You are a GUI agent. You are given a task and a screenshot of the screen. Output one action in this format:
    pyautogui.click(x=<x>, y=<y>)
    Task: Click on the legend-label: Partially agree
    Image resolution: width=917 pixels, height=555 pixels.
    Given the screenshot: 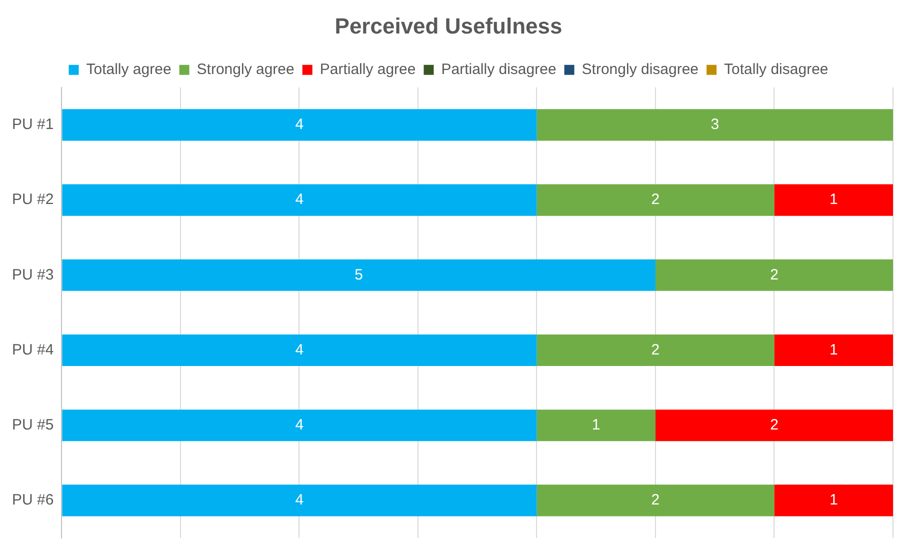 What is the action you would take?
    pyautogui.click(x=368, y=69)
    